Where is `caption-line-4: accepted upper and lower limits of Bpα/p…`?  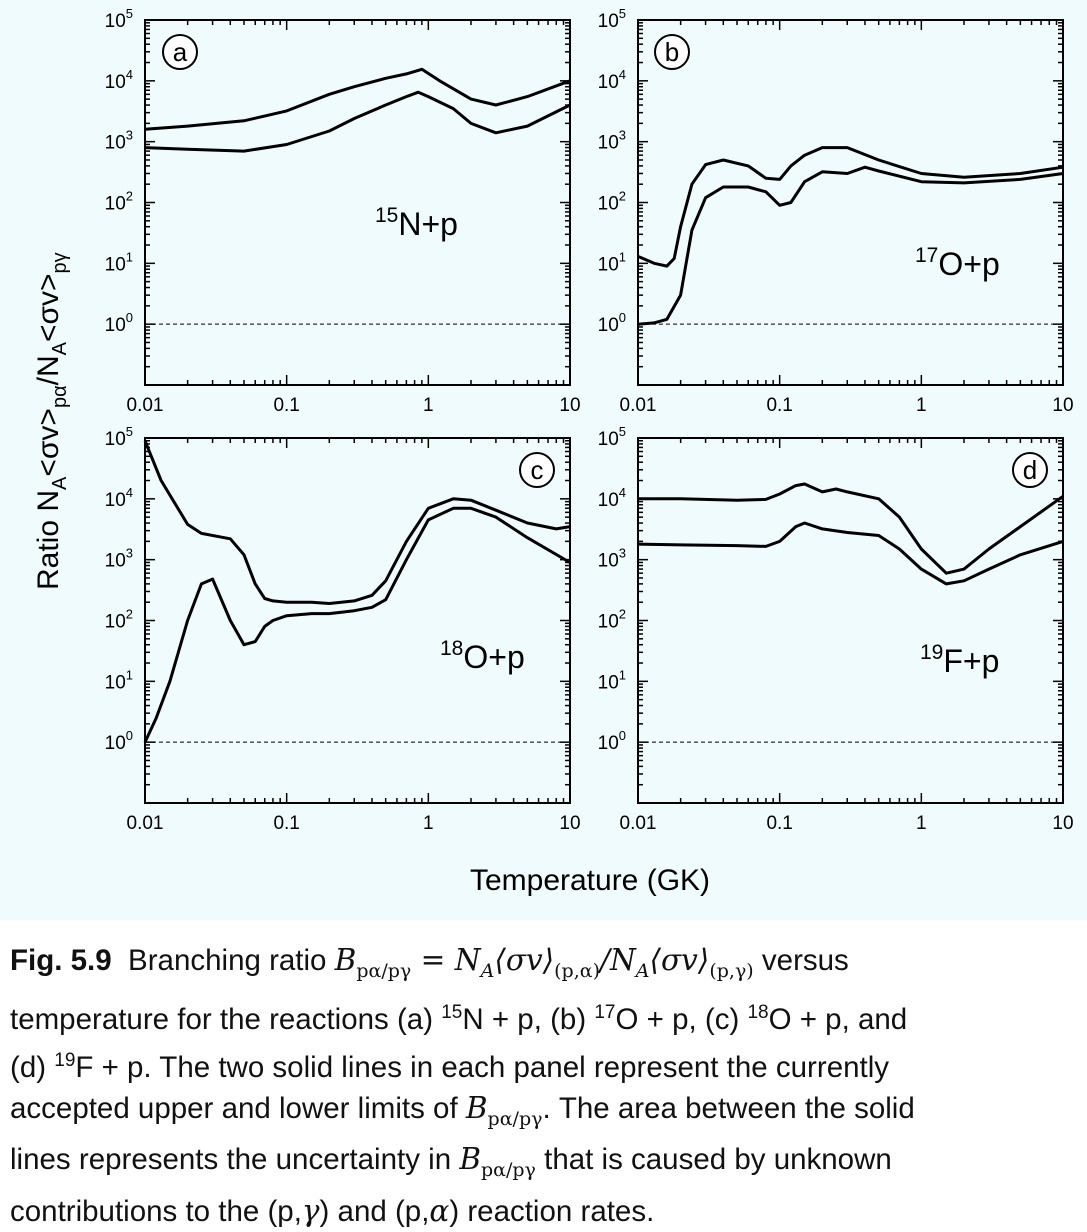 caption-line-4: accepted upper and lower limits of Bpα/p… is located at coordinates (462, 1110).